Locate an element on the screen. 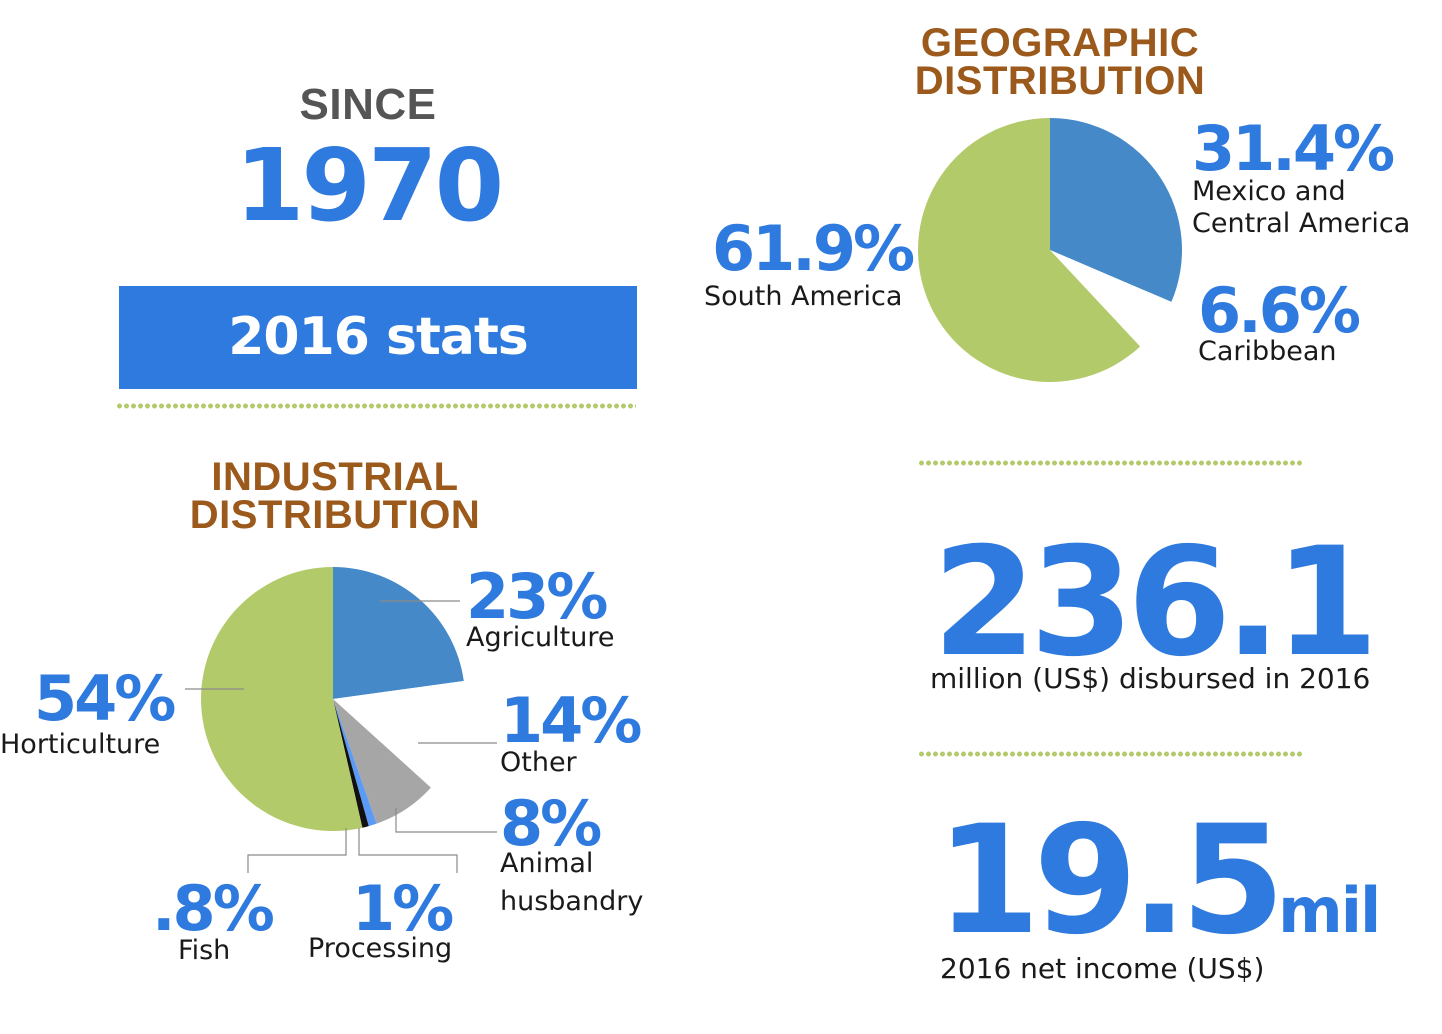  fish-pct: .8% is located at coordinates (213, 908).